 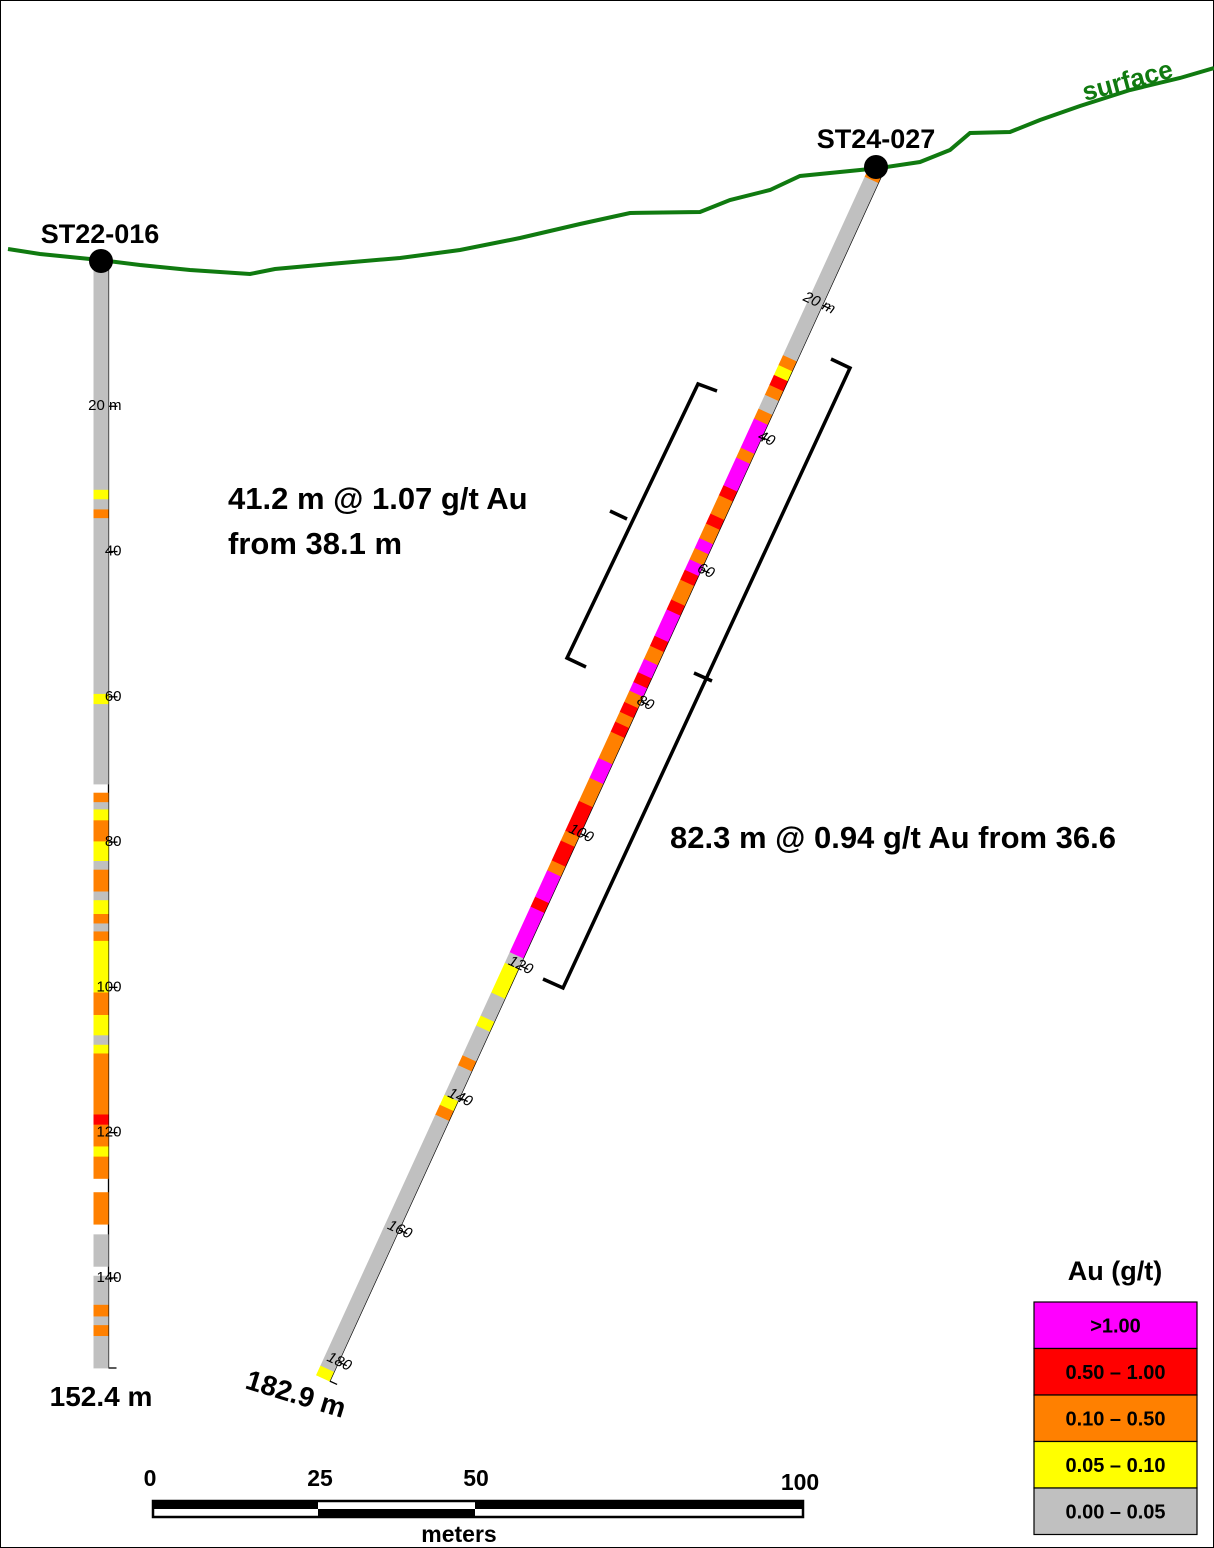 I want to click on hole-end-depth-st22-016: 152.4 m, so click(x=101, y=1396).